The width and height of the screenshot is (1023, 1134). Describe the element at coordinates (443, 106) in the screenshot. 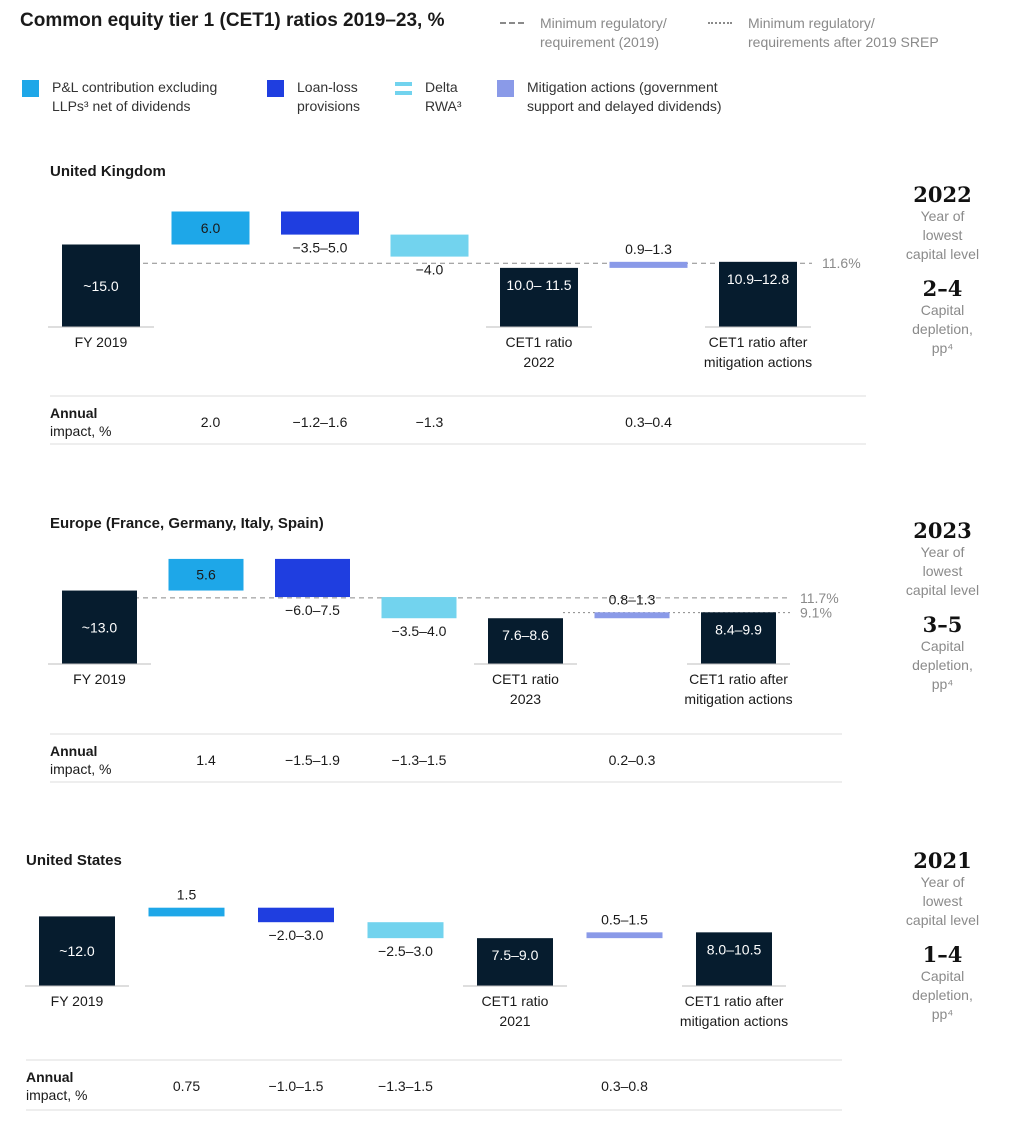

I see `legend-label-line2: RWA³` at that location.